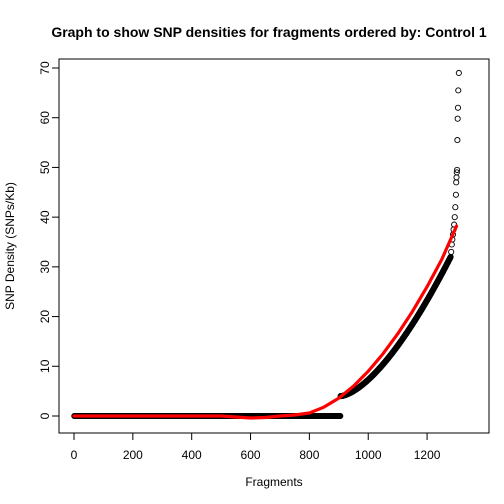 The height and width of the screenshot is (504, 504). Describe the element at coordinates (74, 455) in the screenshot. I see `x-tick-label: 0` at that location.